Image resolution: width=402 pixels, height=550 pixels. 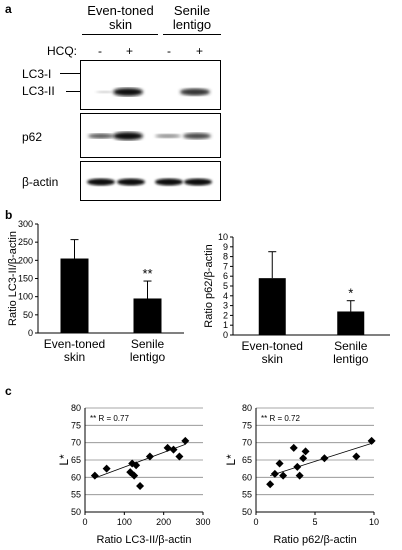 I want to click on y-tick-label: 8, so click(x=225, y=257).